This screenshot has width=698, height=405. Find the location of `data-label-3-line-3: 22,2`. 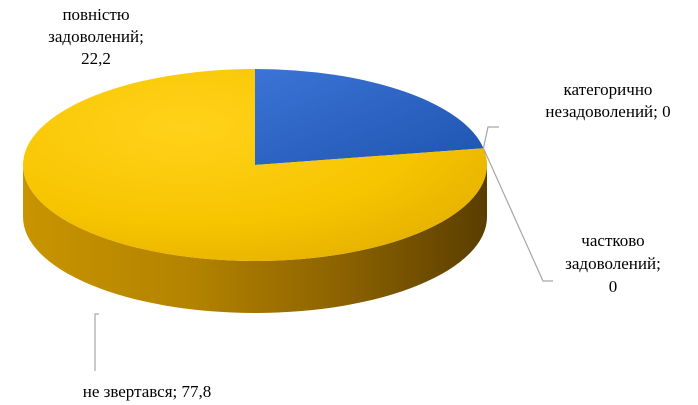

data-label-3-line-3: 22,2 is located at coordinates (96, 58).